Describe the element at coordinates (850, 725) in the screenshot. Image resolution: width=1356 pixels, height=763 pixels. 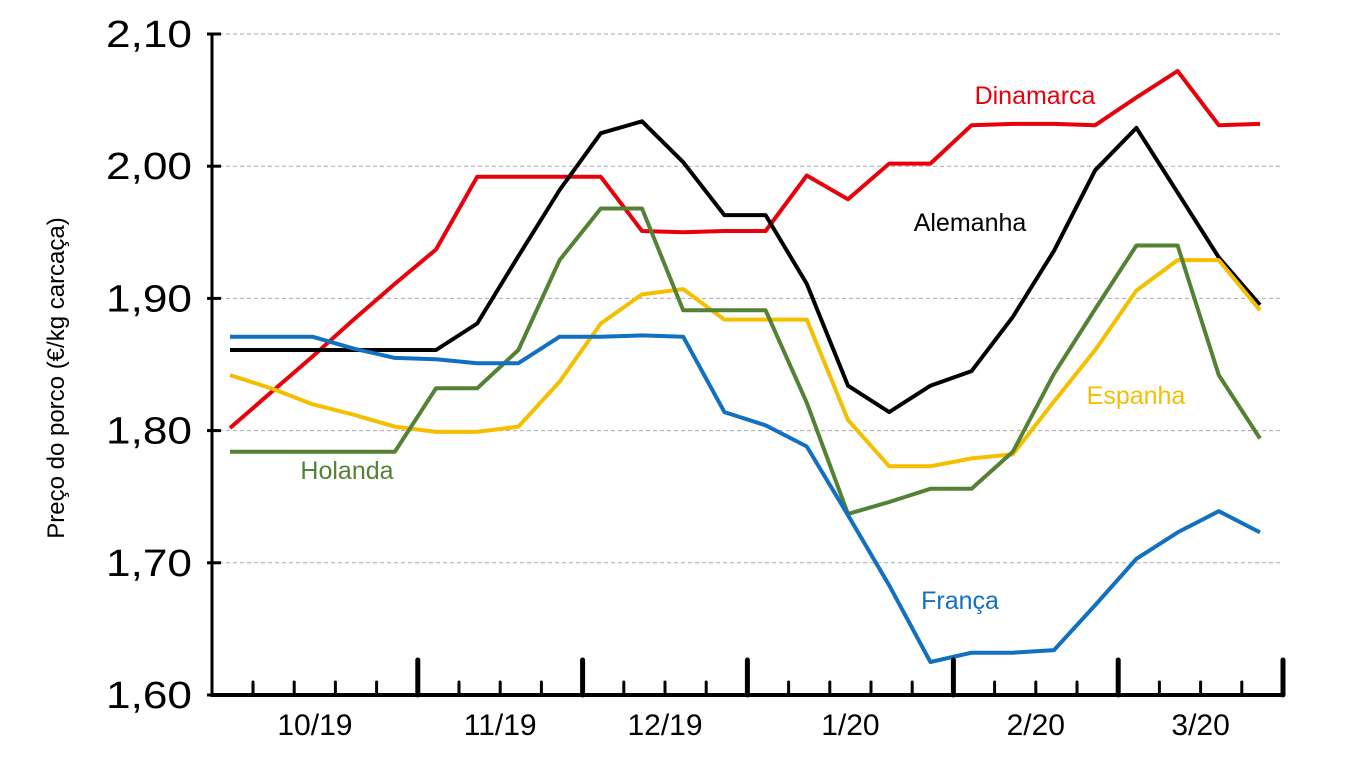
I see `x-tick-label: 1/20` at that location.